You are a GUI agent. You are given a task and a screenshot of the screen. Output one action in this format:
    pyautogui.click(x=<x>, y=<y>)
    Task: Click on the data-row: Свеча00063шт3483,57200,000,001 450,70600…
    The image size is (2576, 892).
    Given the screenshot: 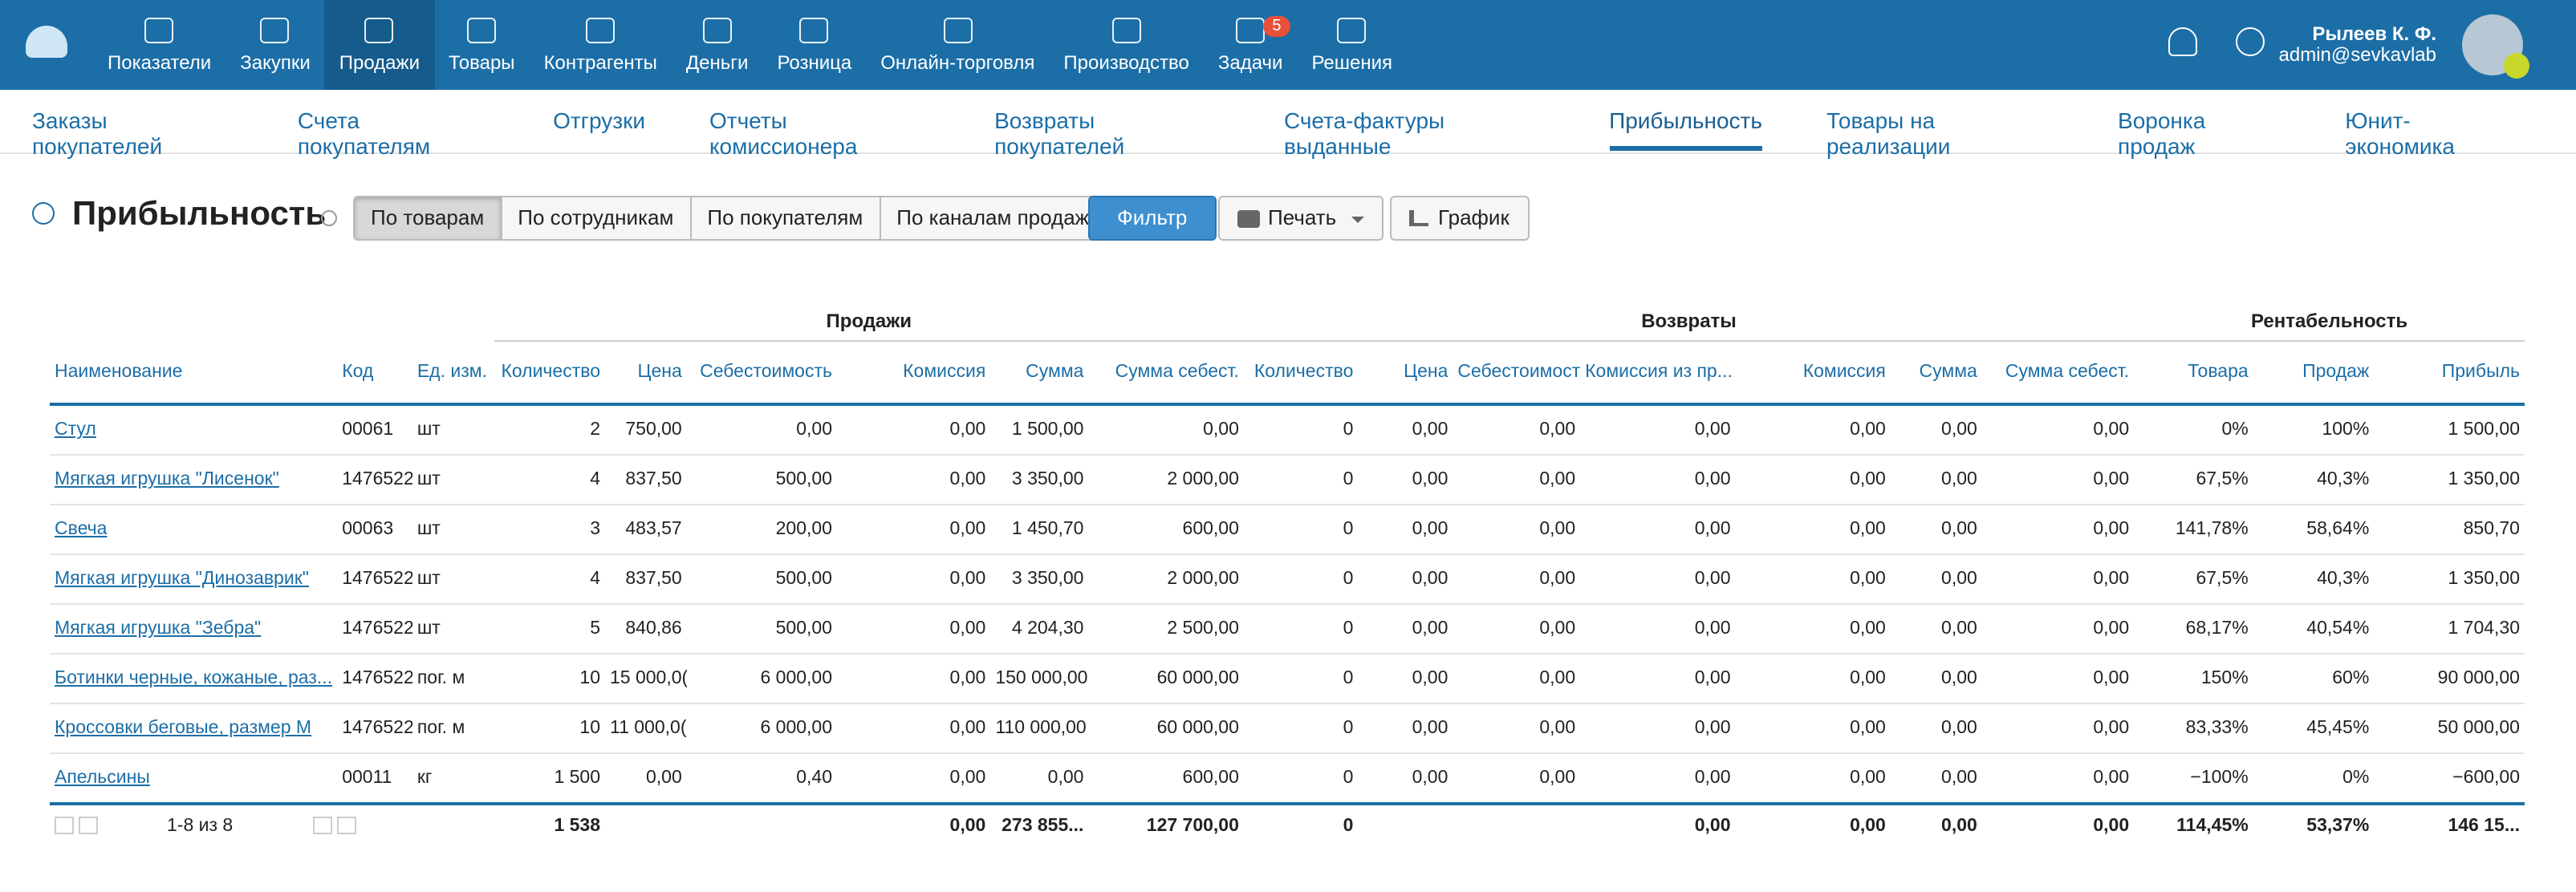 What is the action you would take?
    pyautogui.click(x=1287, y=529)
    